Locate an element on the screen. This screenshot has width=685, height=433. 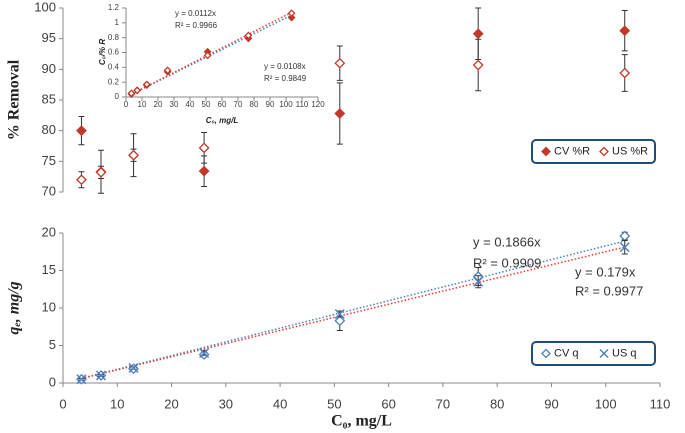
y-tick-label: 95 is located at coordinates (49, 37).